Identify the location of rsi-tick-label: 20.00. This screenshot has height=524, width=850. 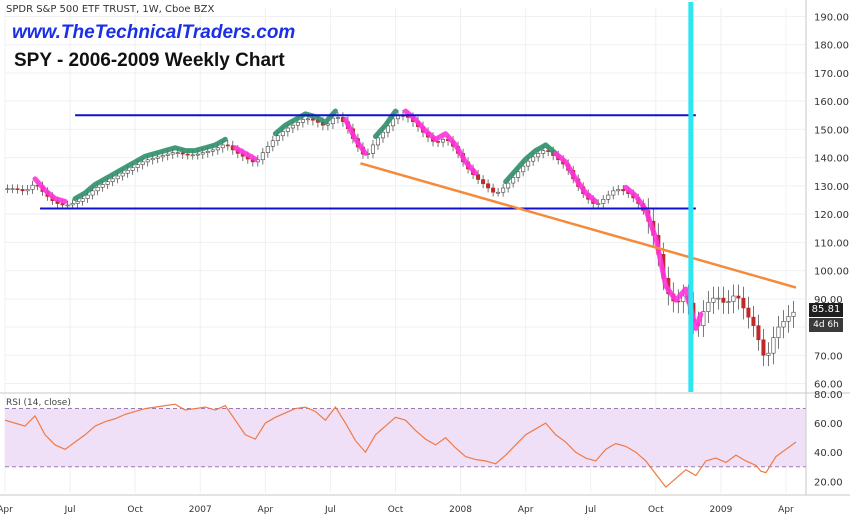
(828, 482).